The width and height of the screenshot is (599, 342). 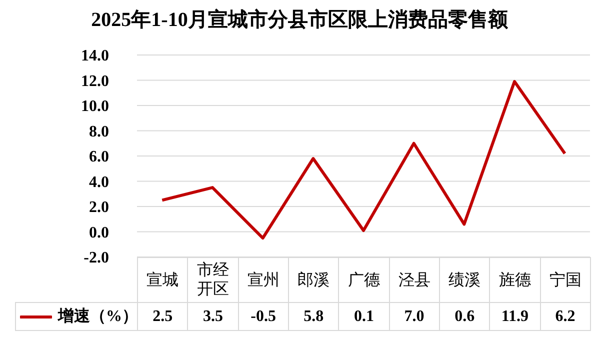 What do you see at coordinates (213, 280) in the screenshot?
I see `x-tick-label: 市经开区` at bounding box center [213, 280].